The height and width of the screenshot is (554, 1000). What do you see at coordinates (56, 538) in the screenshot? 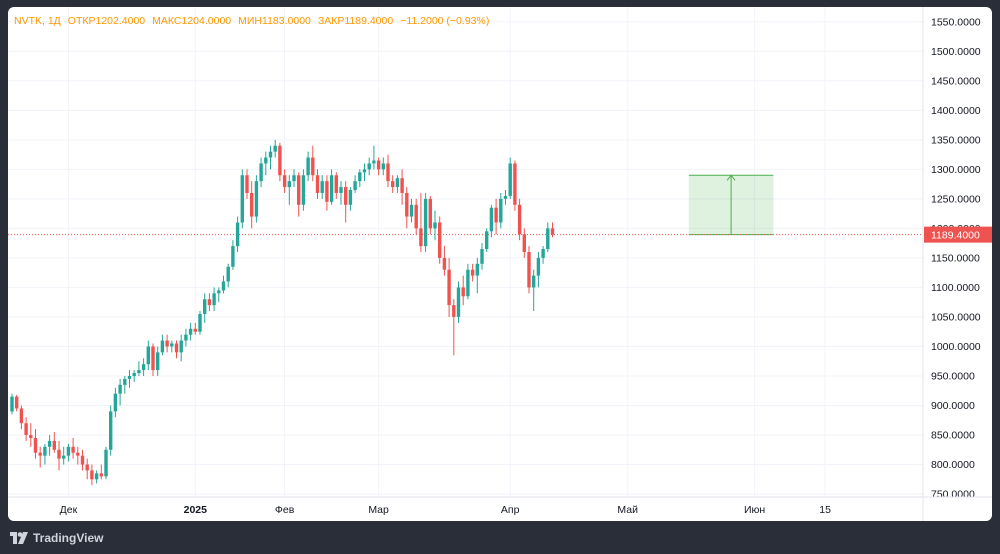
I see `tradingview-logo: TradingView` at bounding box center [56, 538].